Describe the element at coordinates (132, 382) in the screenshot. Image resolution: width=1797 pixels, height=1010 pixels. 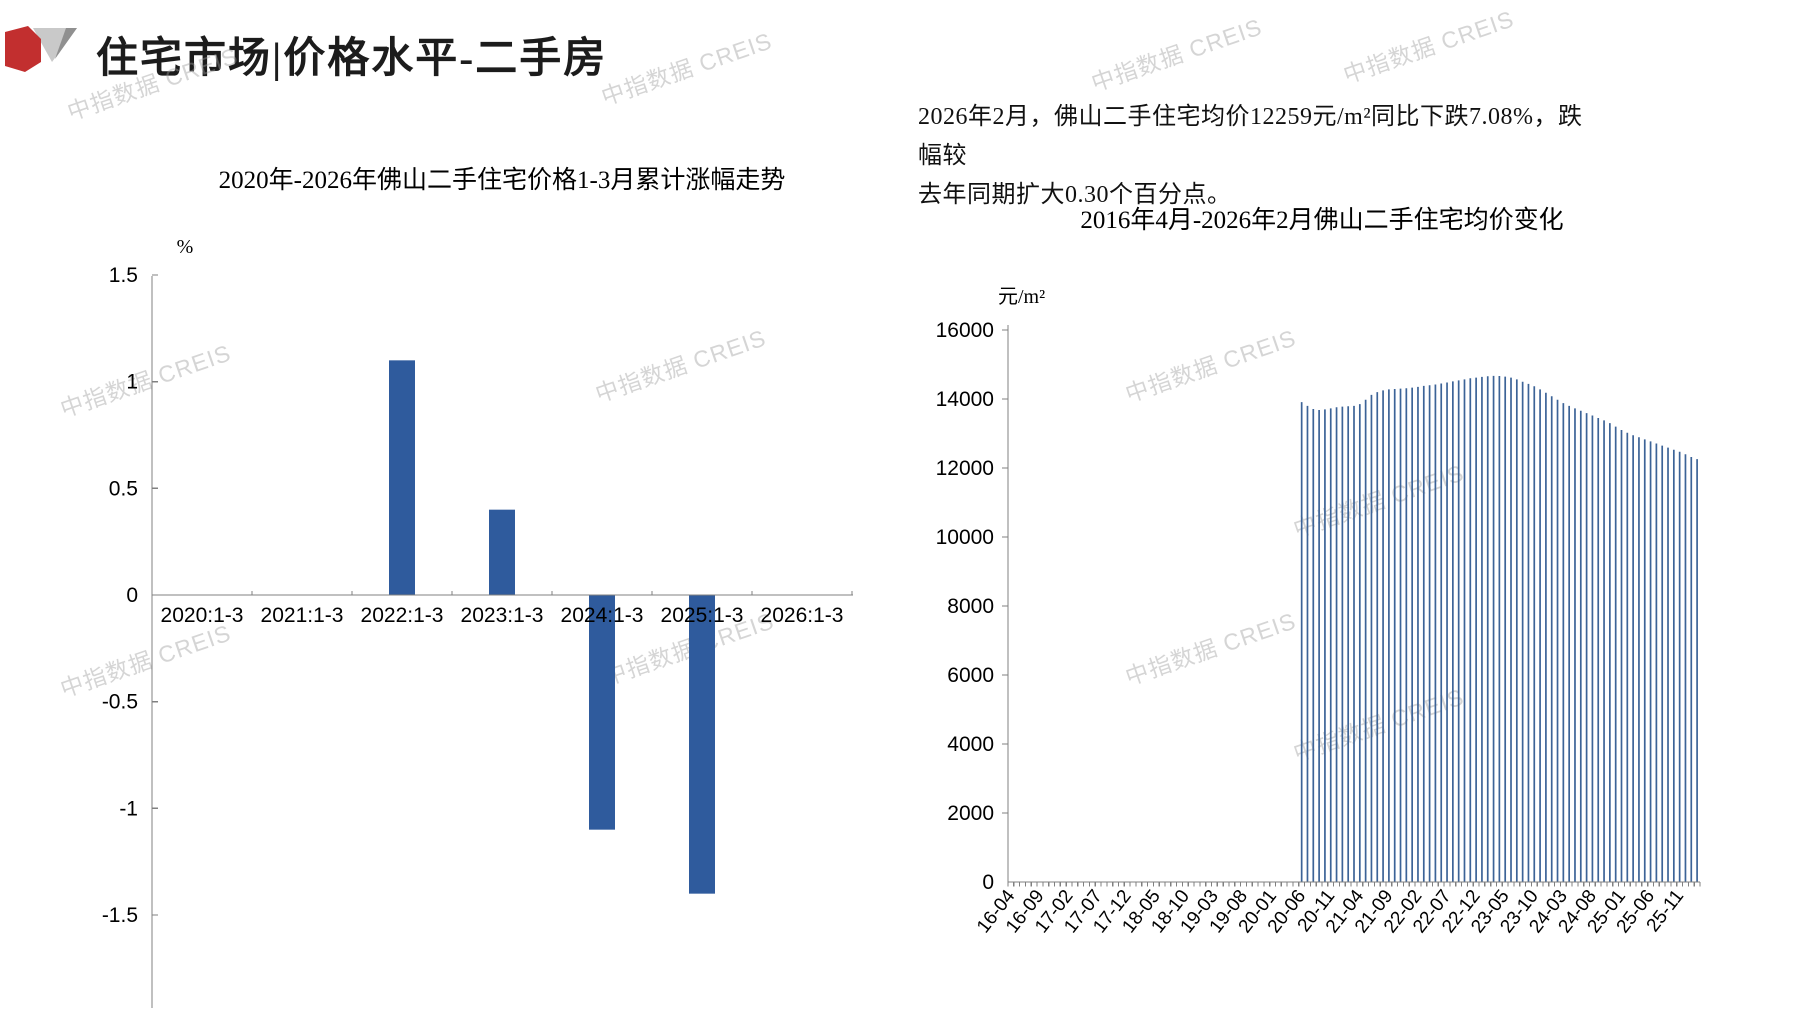
I see `left-y-tick-label: 1` at that location.